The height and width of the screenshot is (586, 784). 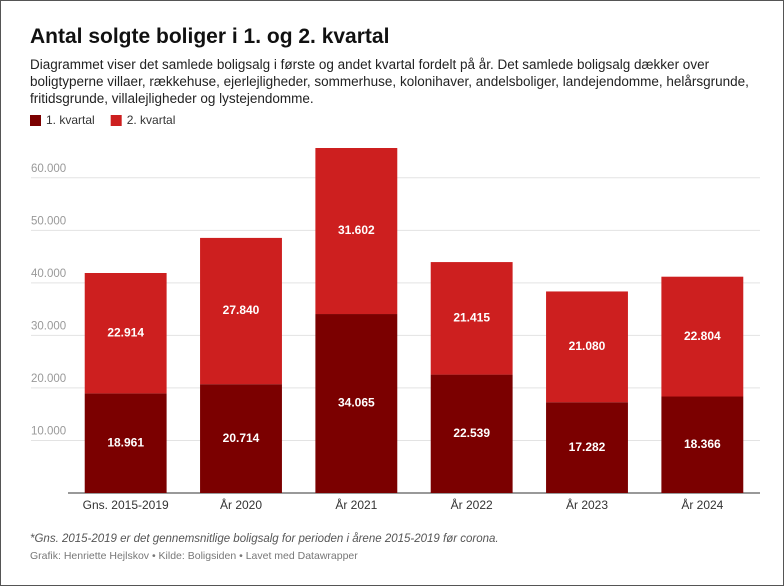 What do you see at coordinates (48, 379) in the screenshot?
I see `y-tick-label: 20.000` at bounding box center [48, 379].